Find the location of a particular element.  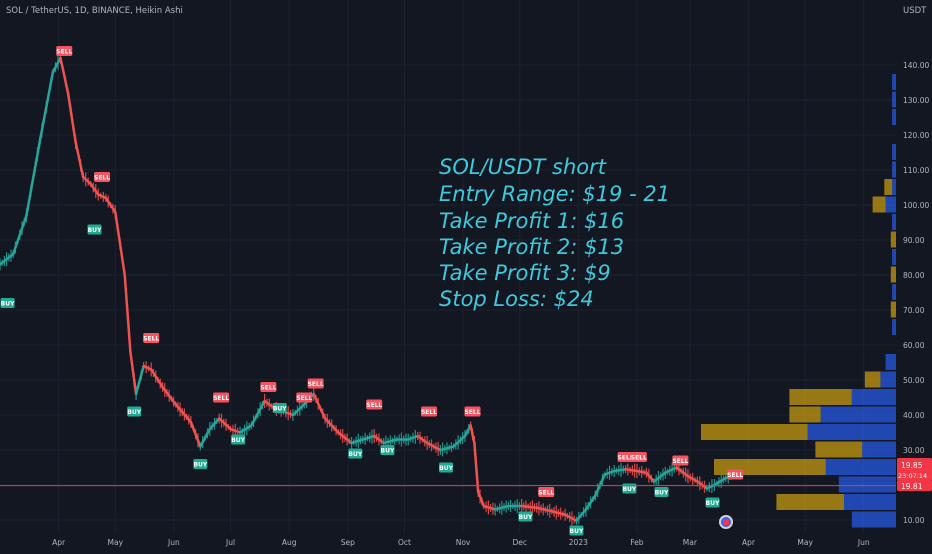

x-tick-label: 2023 is located at coordinates (578, 542).